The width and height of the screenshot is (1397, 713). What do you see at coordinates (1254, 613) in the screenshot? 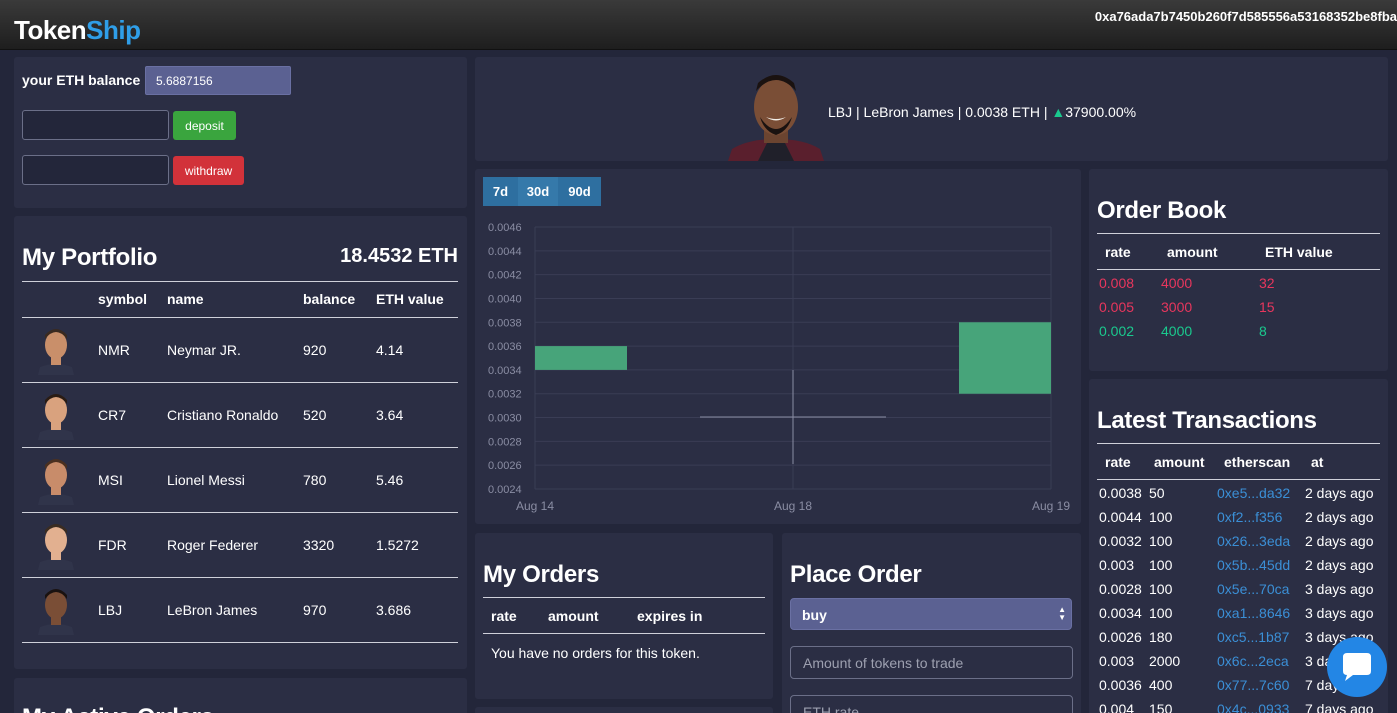
I see `etherscan-link: 0xa1...8646` at bounding box center [1254, 613].